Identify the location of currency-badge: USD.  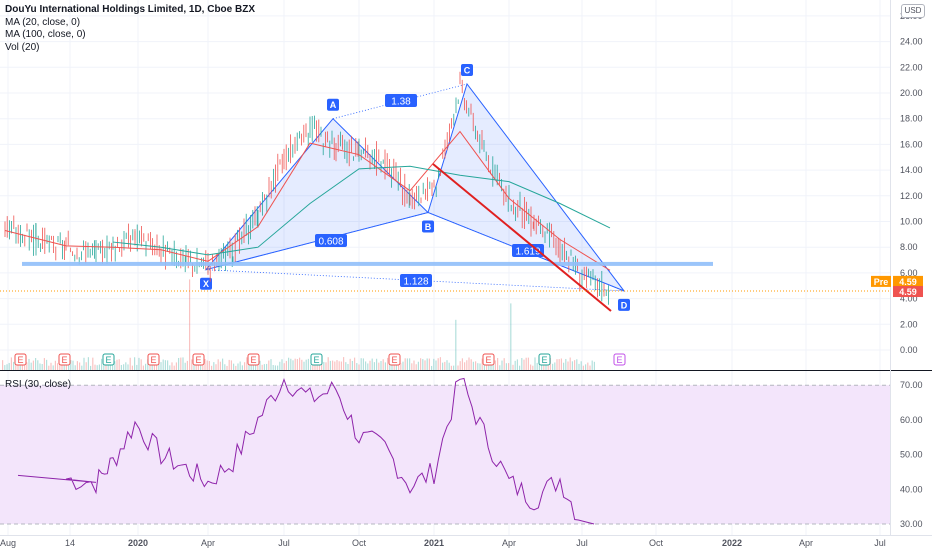
(913, 11).